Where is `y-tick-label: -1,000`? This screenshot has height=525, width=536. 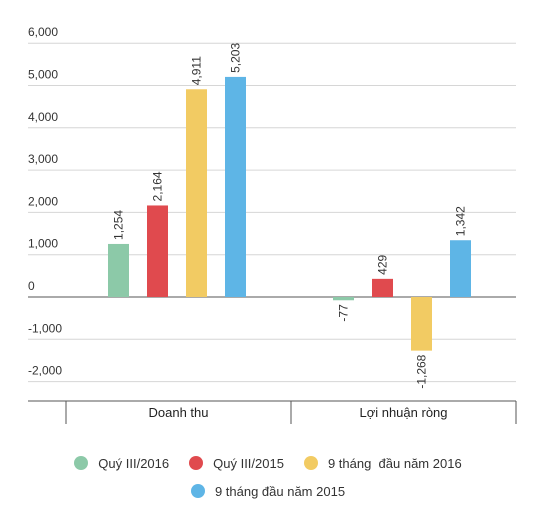 y-tick-label: -1,000 is located at coordinates (45, 328).